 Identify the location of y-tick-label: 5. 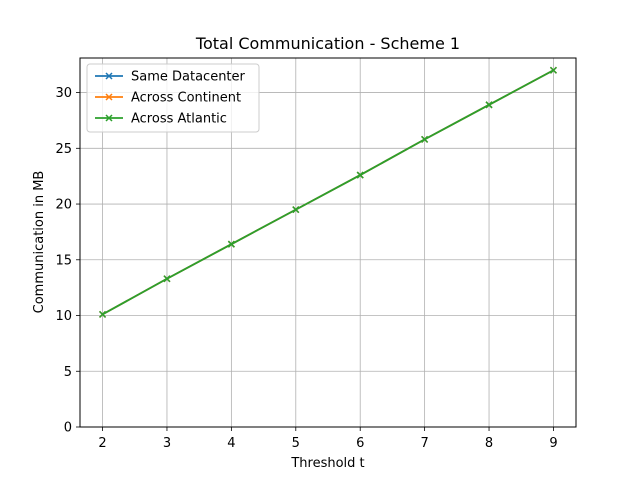
(68, 372).